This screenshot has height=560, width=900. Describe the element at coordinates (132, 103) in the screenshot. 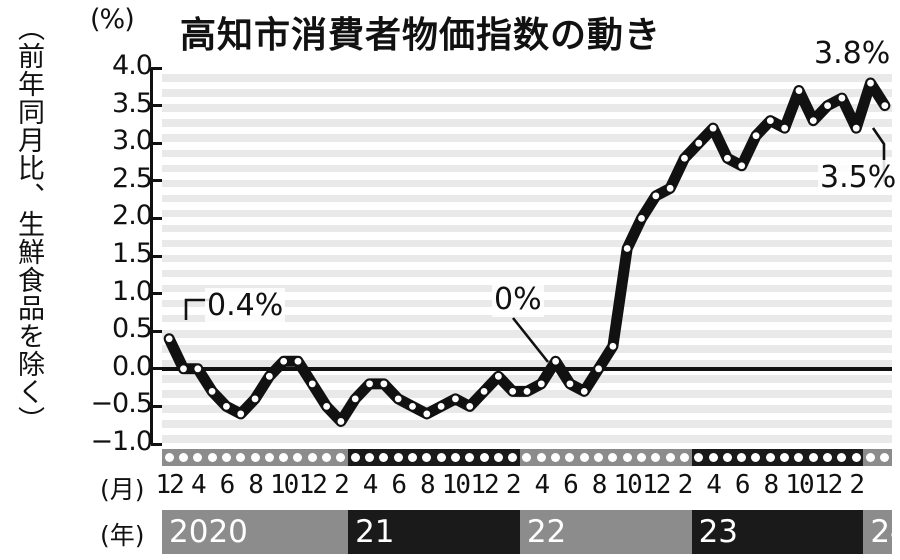

I see `y-axis-tick-label: 3.5` at that location.